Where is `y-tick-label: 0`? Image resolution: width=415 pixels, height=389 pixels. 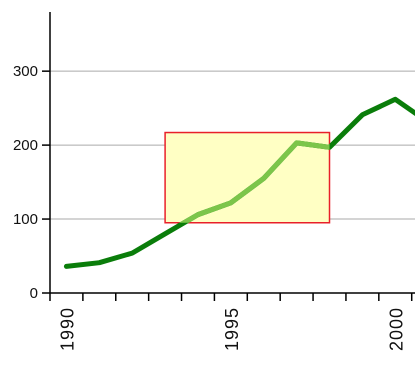 y-tick-label: 0 is located at coordinates (34, 293).